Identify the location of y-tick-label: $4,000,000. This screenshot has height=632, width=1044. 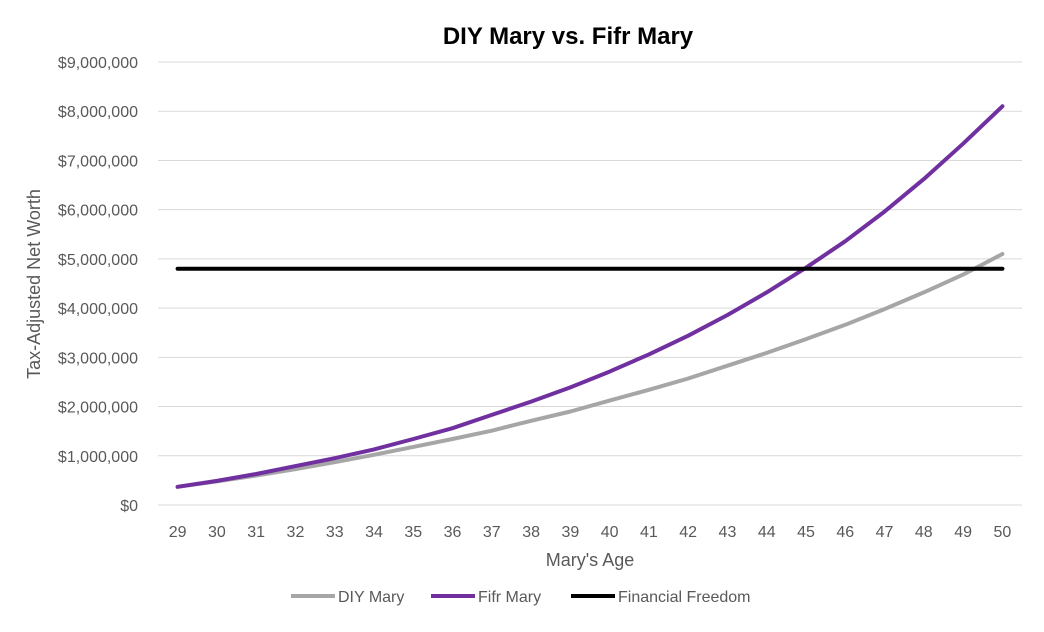
(98, 309).